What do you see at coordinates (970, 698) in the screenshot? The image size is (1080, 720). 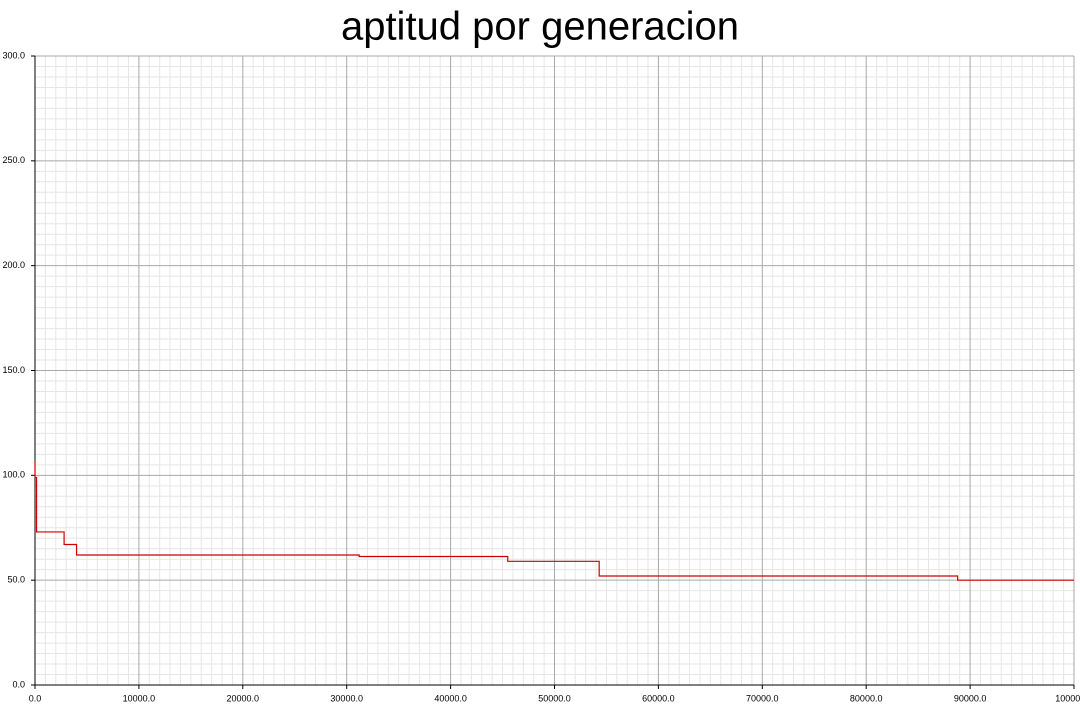 I see `x-tick-label: 90000.0` at bounding box center [970, 698].